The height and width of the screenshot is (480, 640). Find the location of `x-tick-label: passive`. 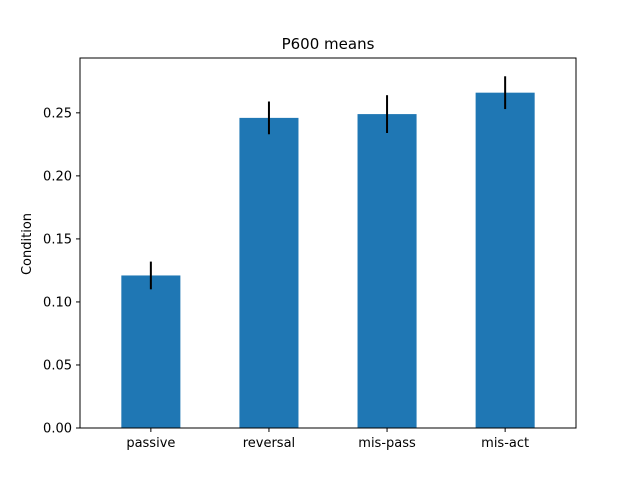

x-tick-label: passive is located at coordinates (150, 443).